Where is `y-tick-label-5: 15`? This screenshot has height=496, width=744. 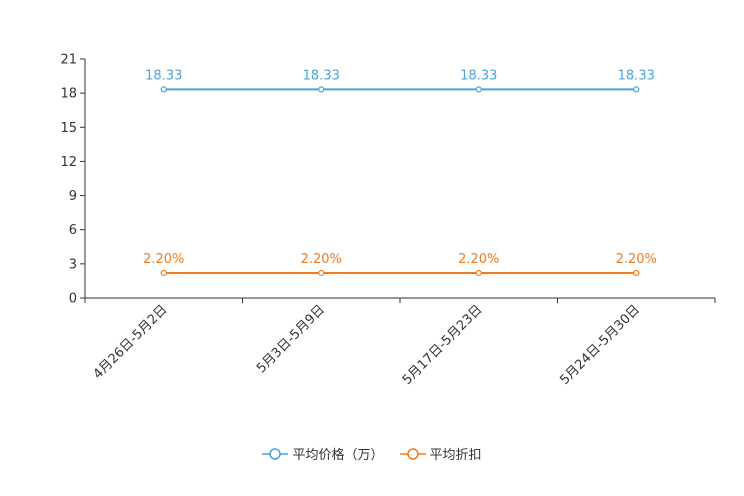
y-tick-label-5: 15 is located at coordinates (68, 128).